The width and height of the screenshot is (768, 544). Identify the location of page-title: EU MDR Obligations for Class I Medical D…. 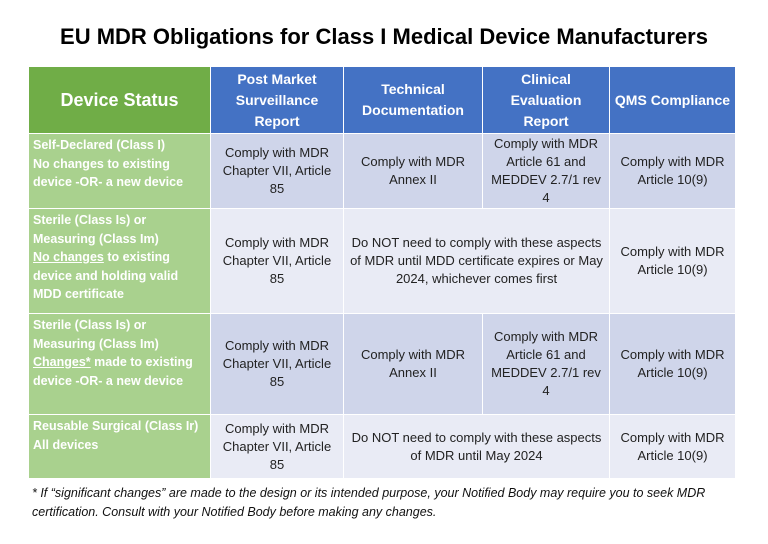
(384, 36).